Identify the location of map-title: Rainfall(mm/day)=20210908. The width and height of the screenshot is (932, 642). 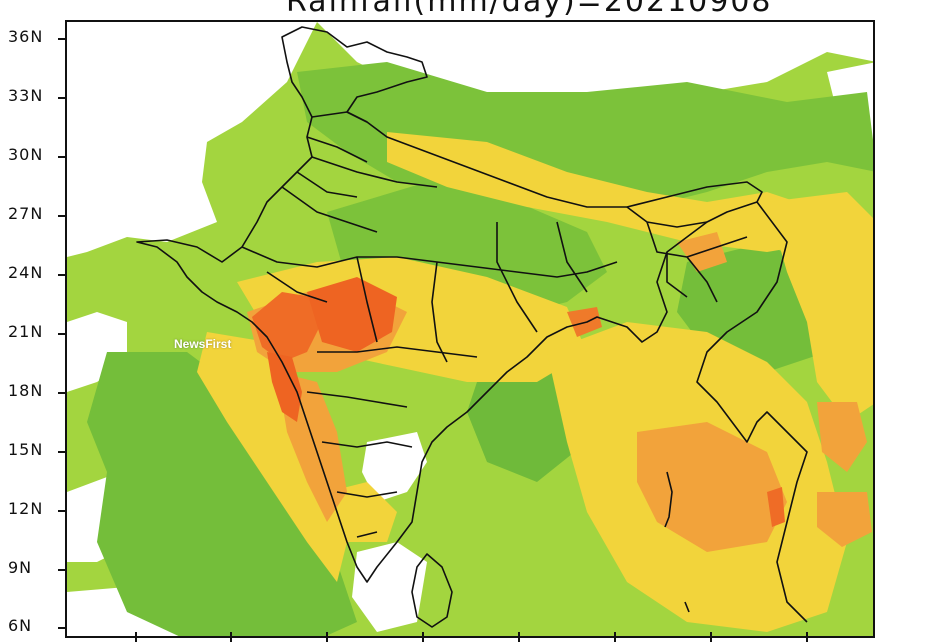
(529, 9).